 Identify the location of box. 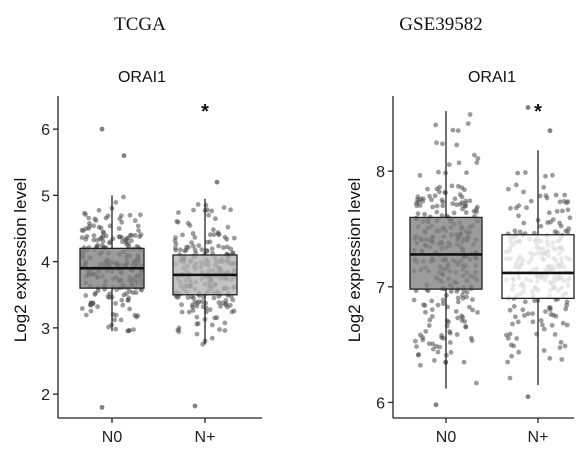
(538, 267).